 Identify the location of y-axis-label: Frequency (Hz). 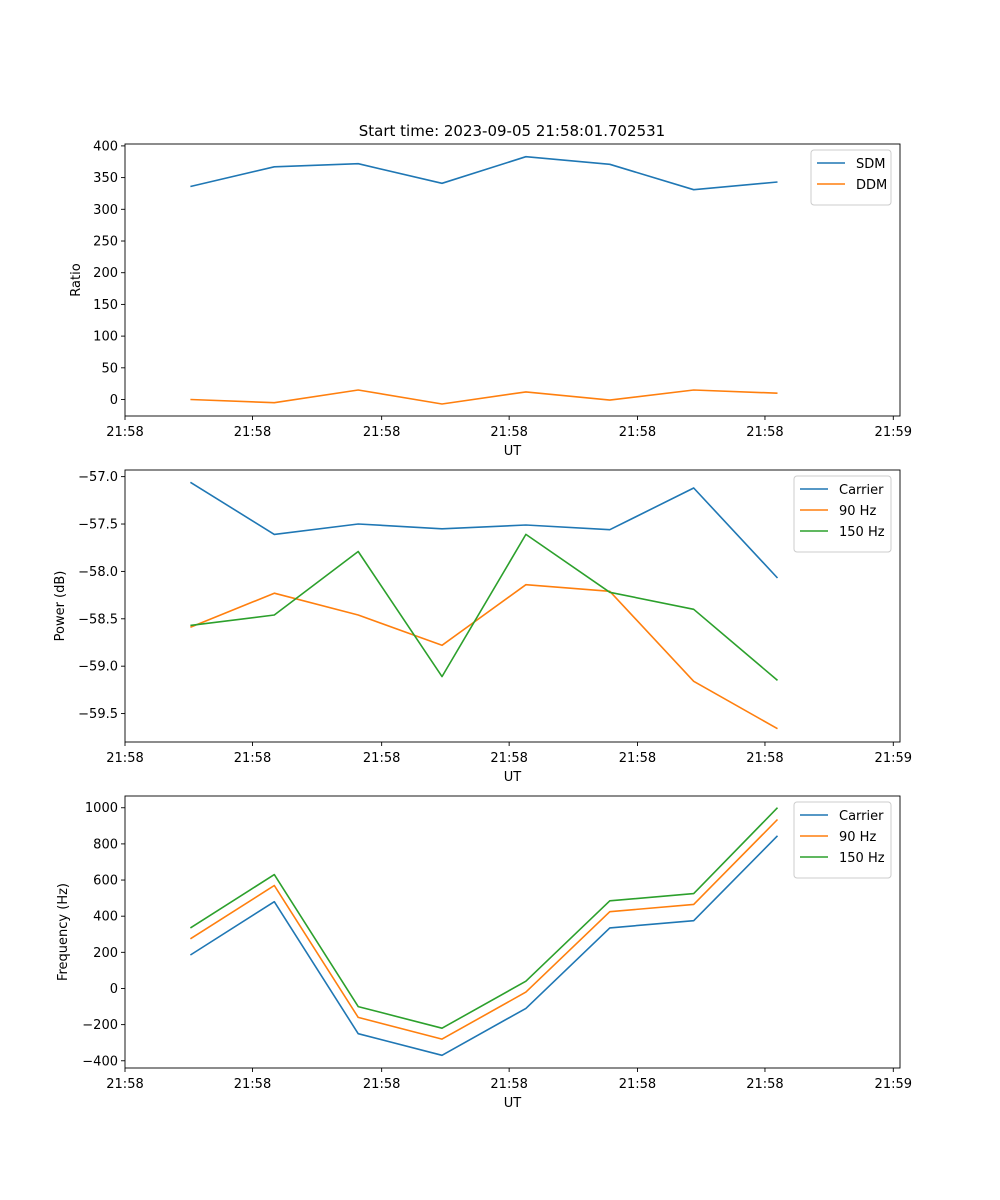
(63, 932).